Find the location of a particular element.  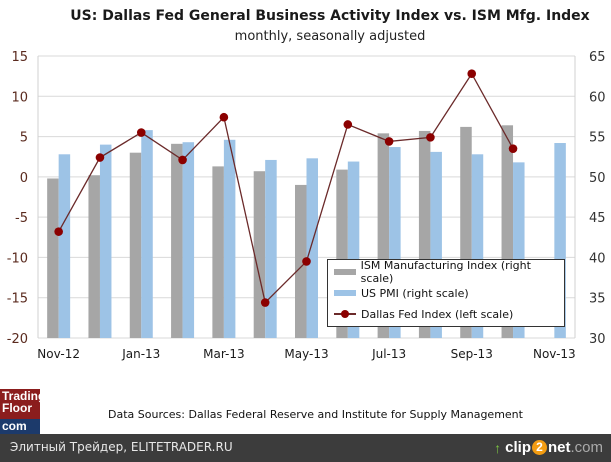

legend-label-pmi: US PMI (right scale) is located at coordinates (415, 293).